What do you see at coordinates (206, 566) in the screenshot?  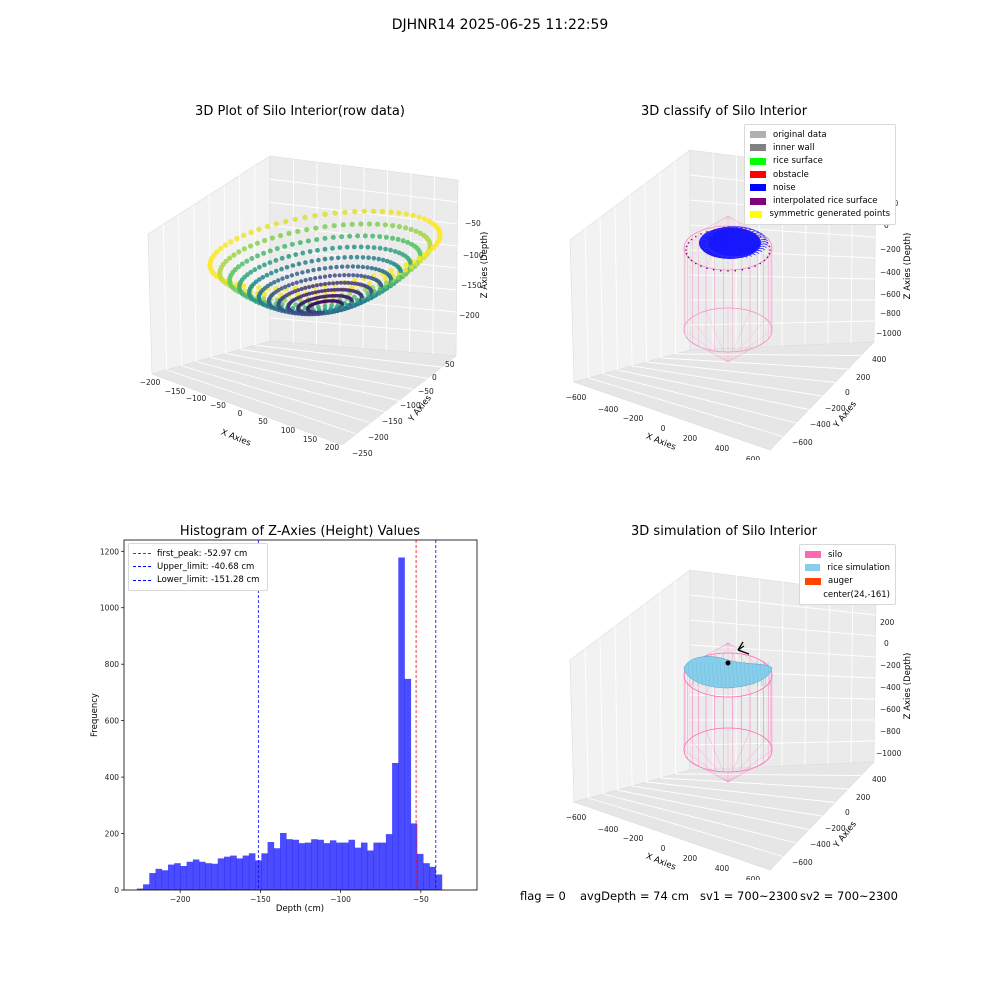 I see `histogram-legend-label: Upper_limit: -40.68 cm` at bounding box center [206, 566].